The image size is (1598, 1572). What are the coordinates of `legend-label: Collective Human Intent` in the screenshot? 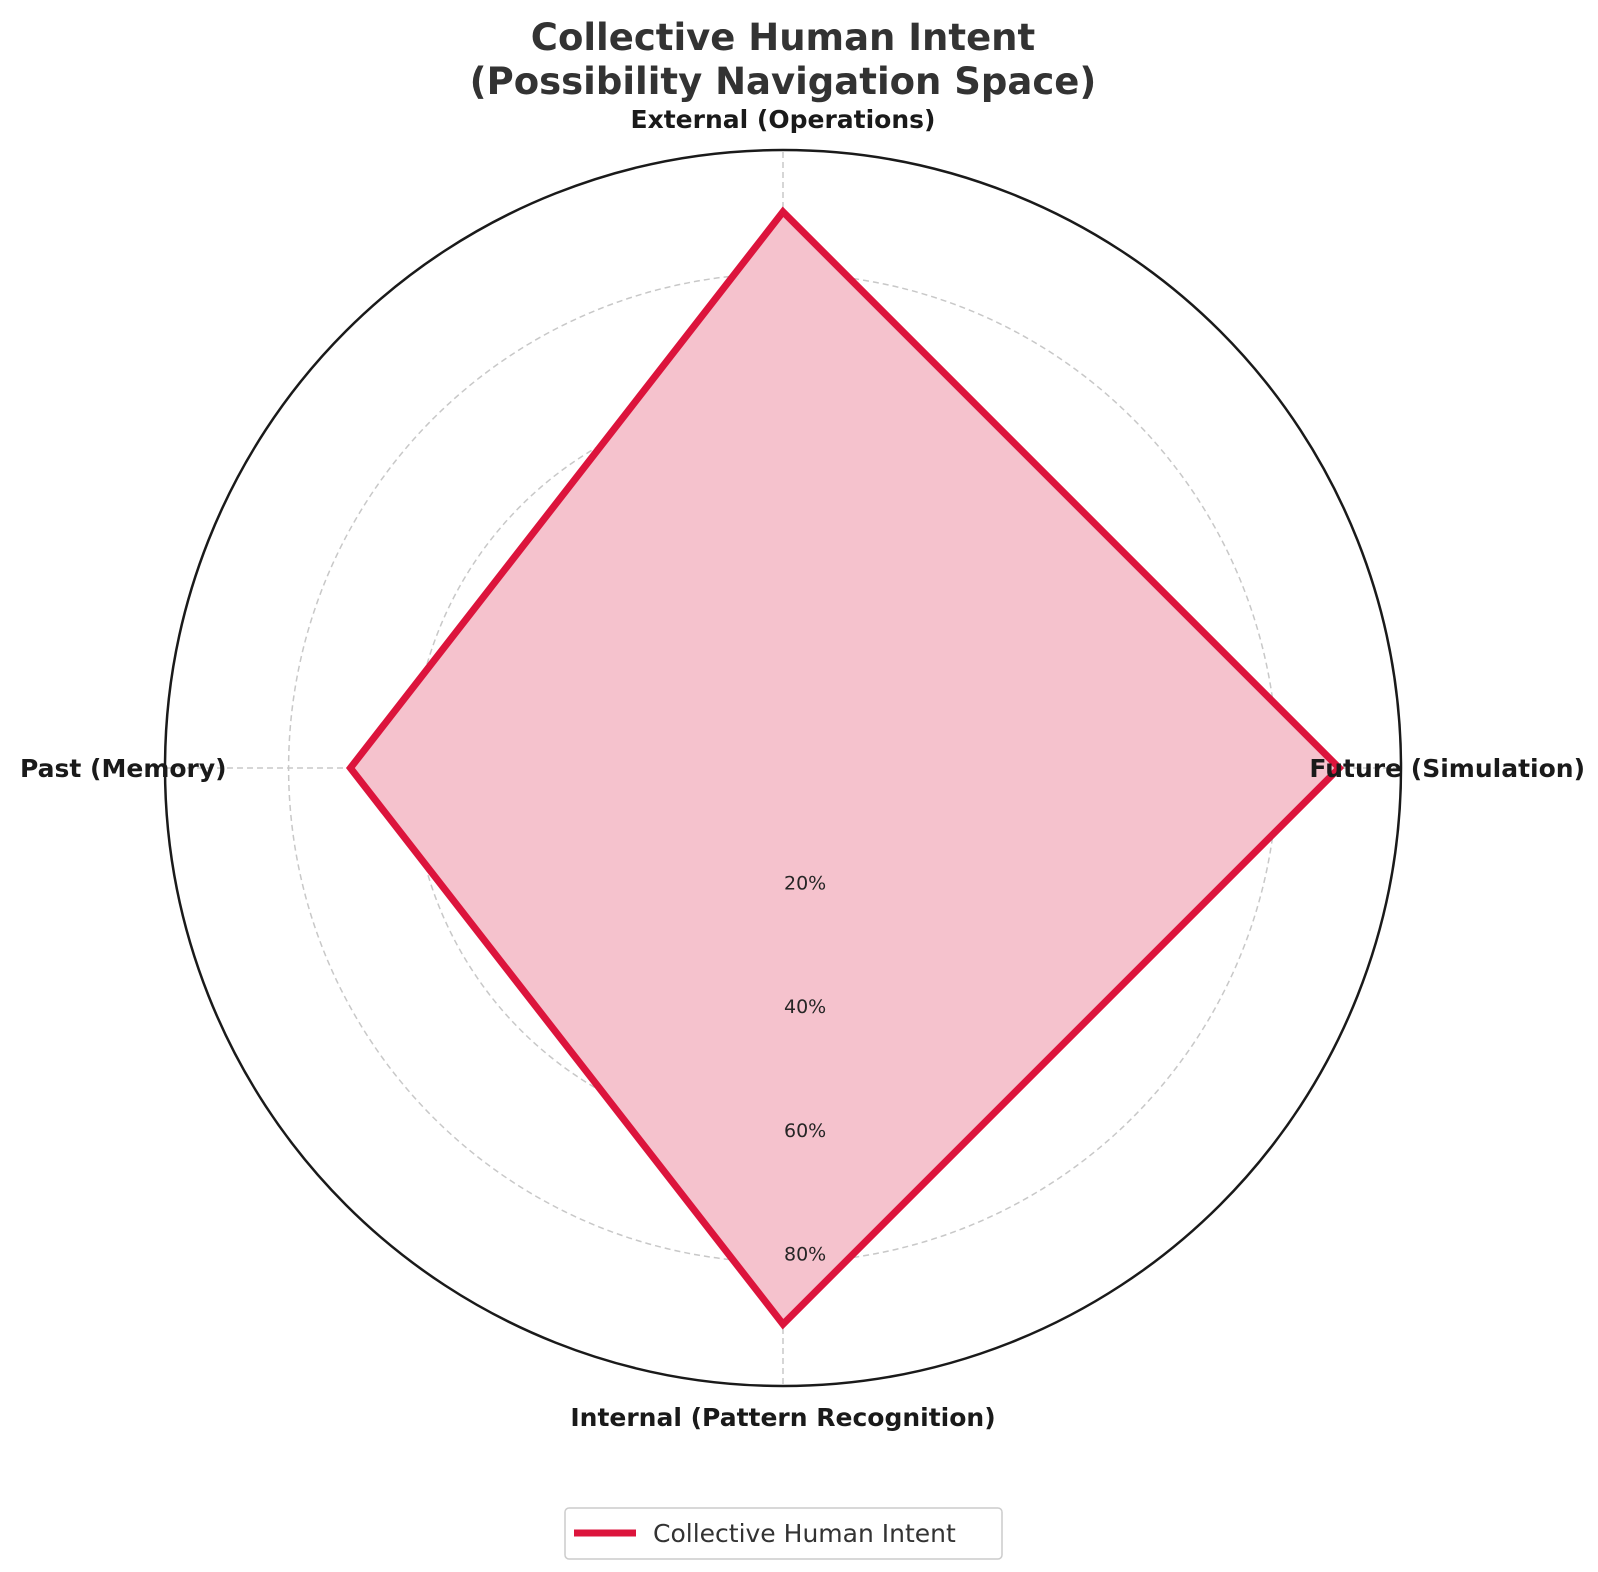 It's located at (804, 1533).